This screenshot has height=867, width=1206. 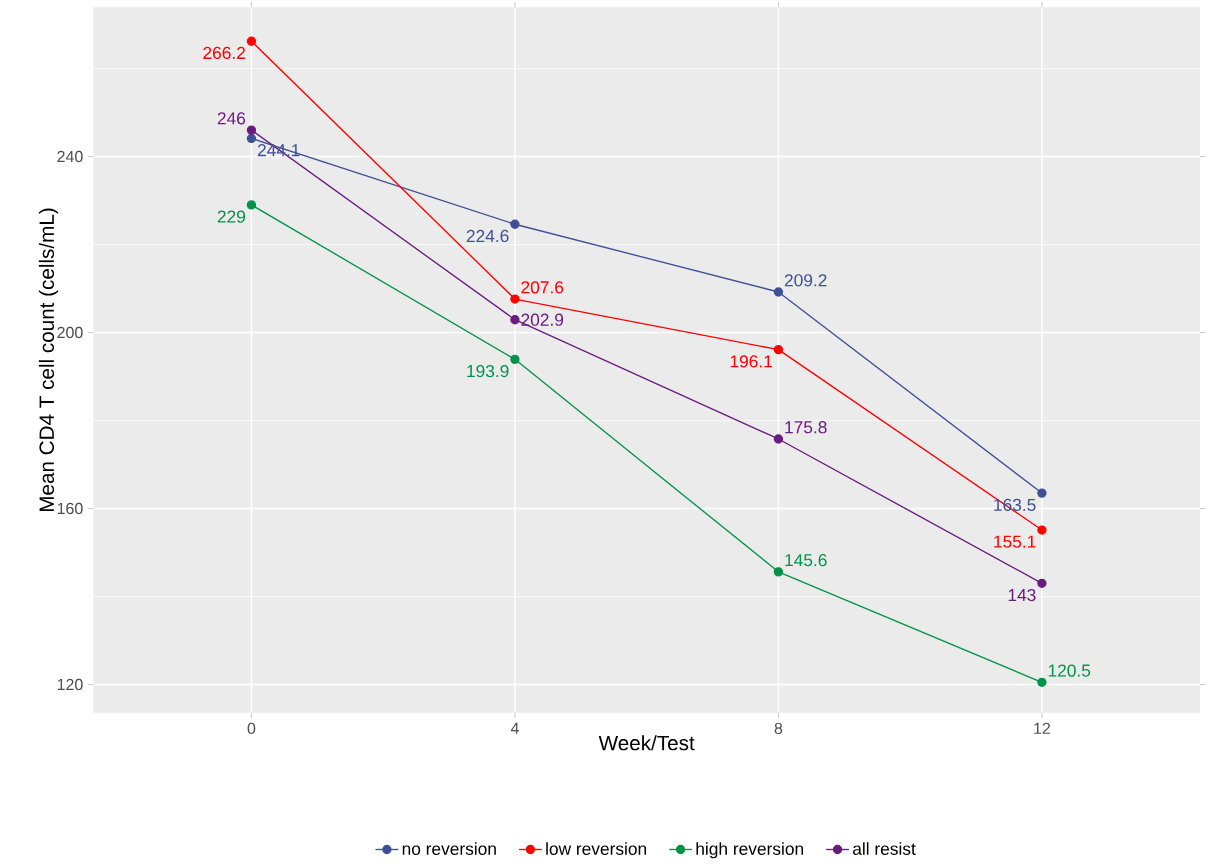 What do you see at coordinates (778, 728) in the screenshot?
I see `x-tick-label: 8` at bounding box center [778, 728].